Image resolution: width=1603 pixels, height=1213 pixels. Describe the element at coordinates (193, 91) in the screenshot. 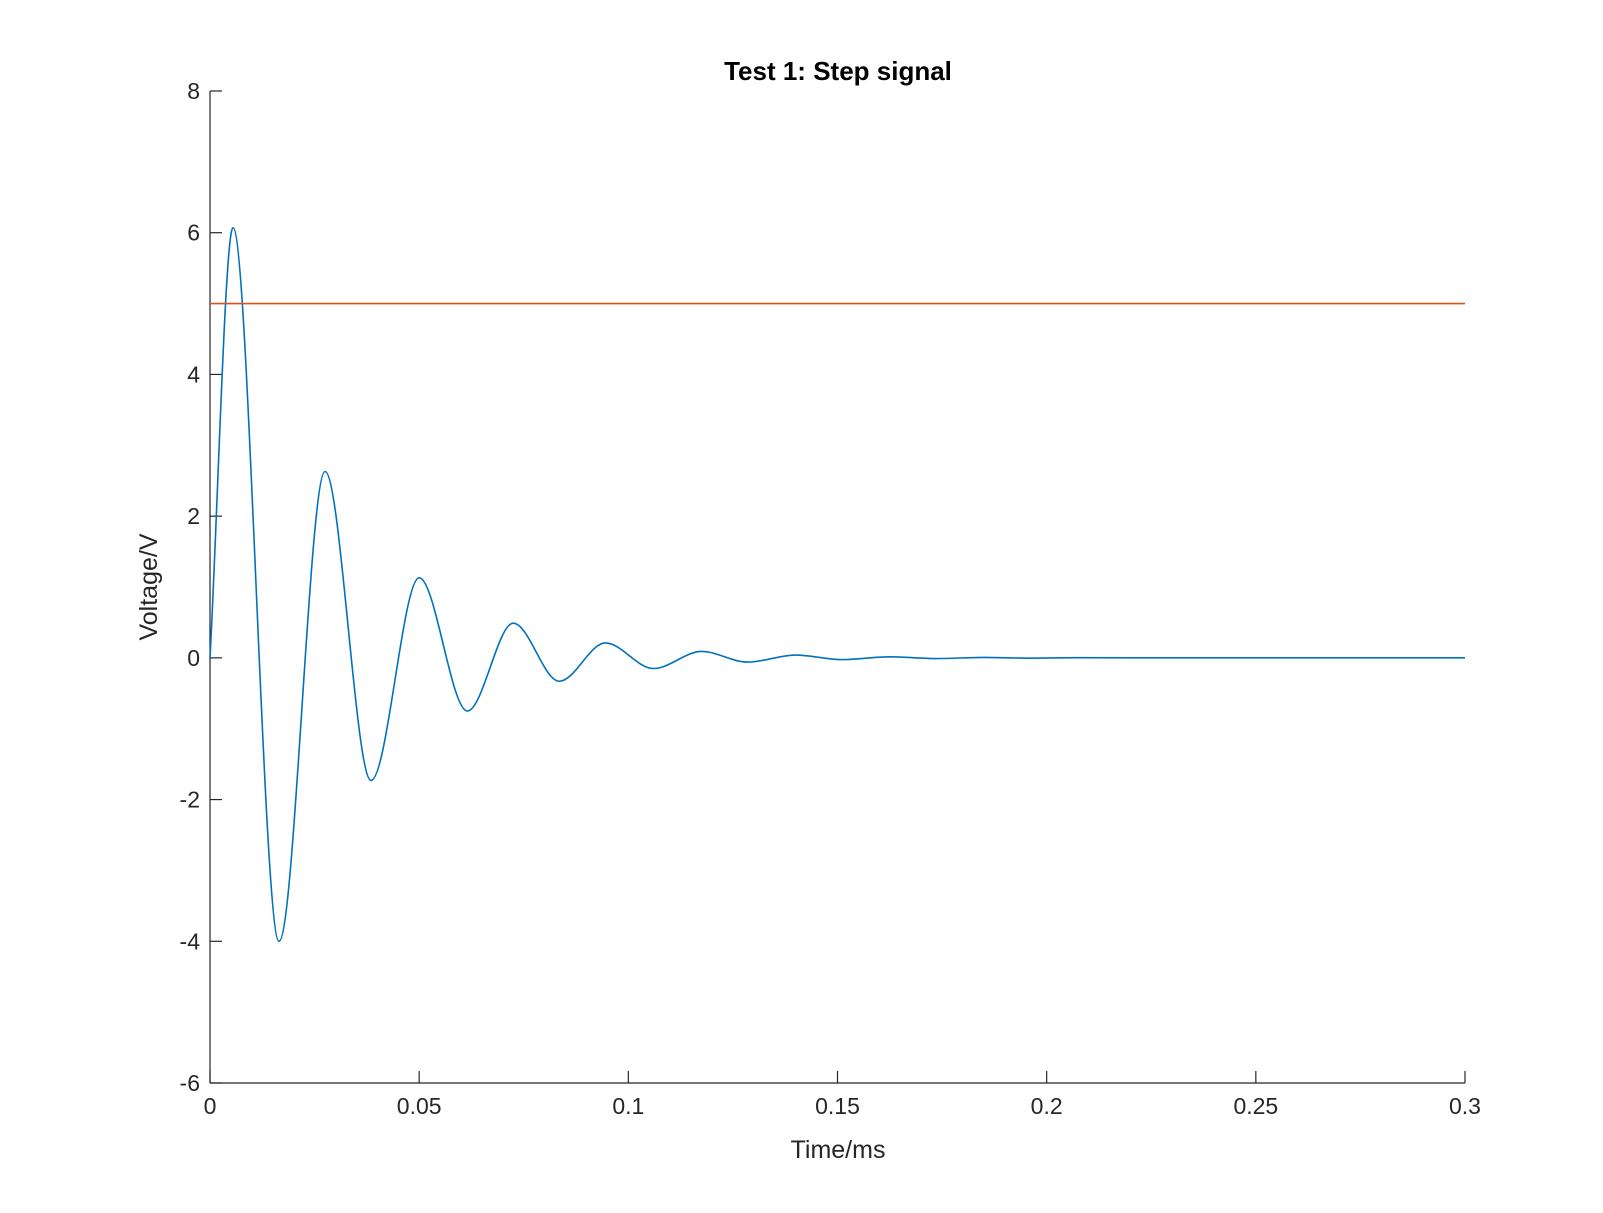

I see `y-tick-label: 8` at that location.